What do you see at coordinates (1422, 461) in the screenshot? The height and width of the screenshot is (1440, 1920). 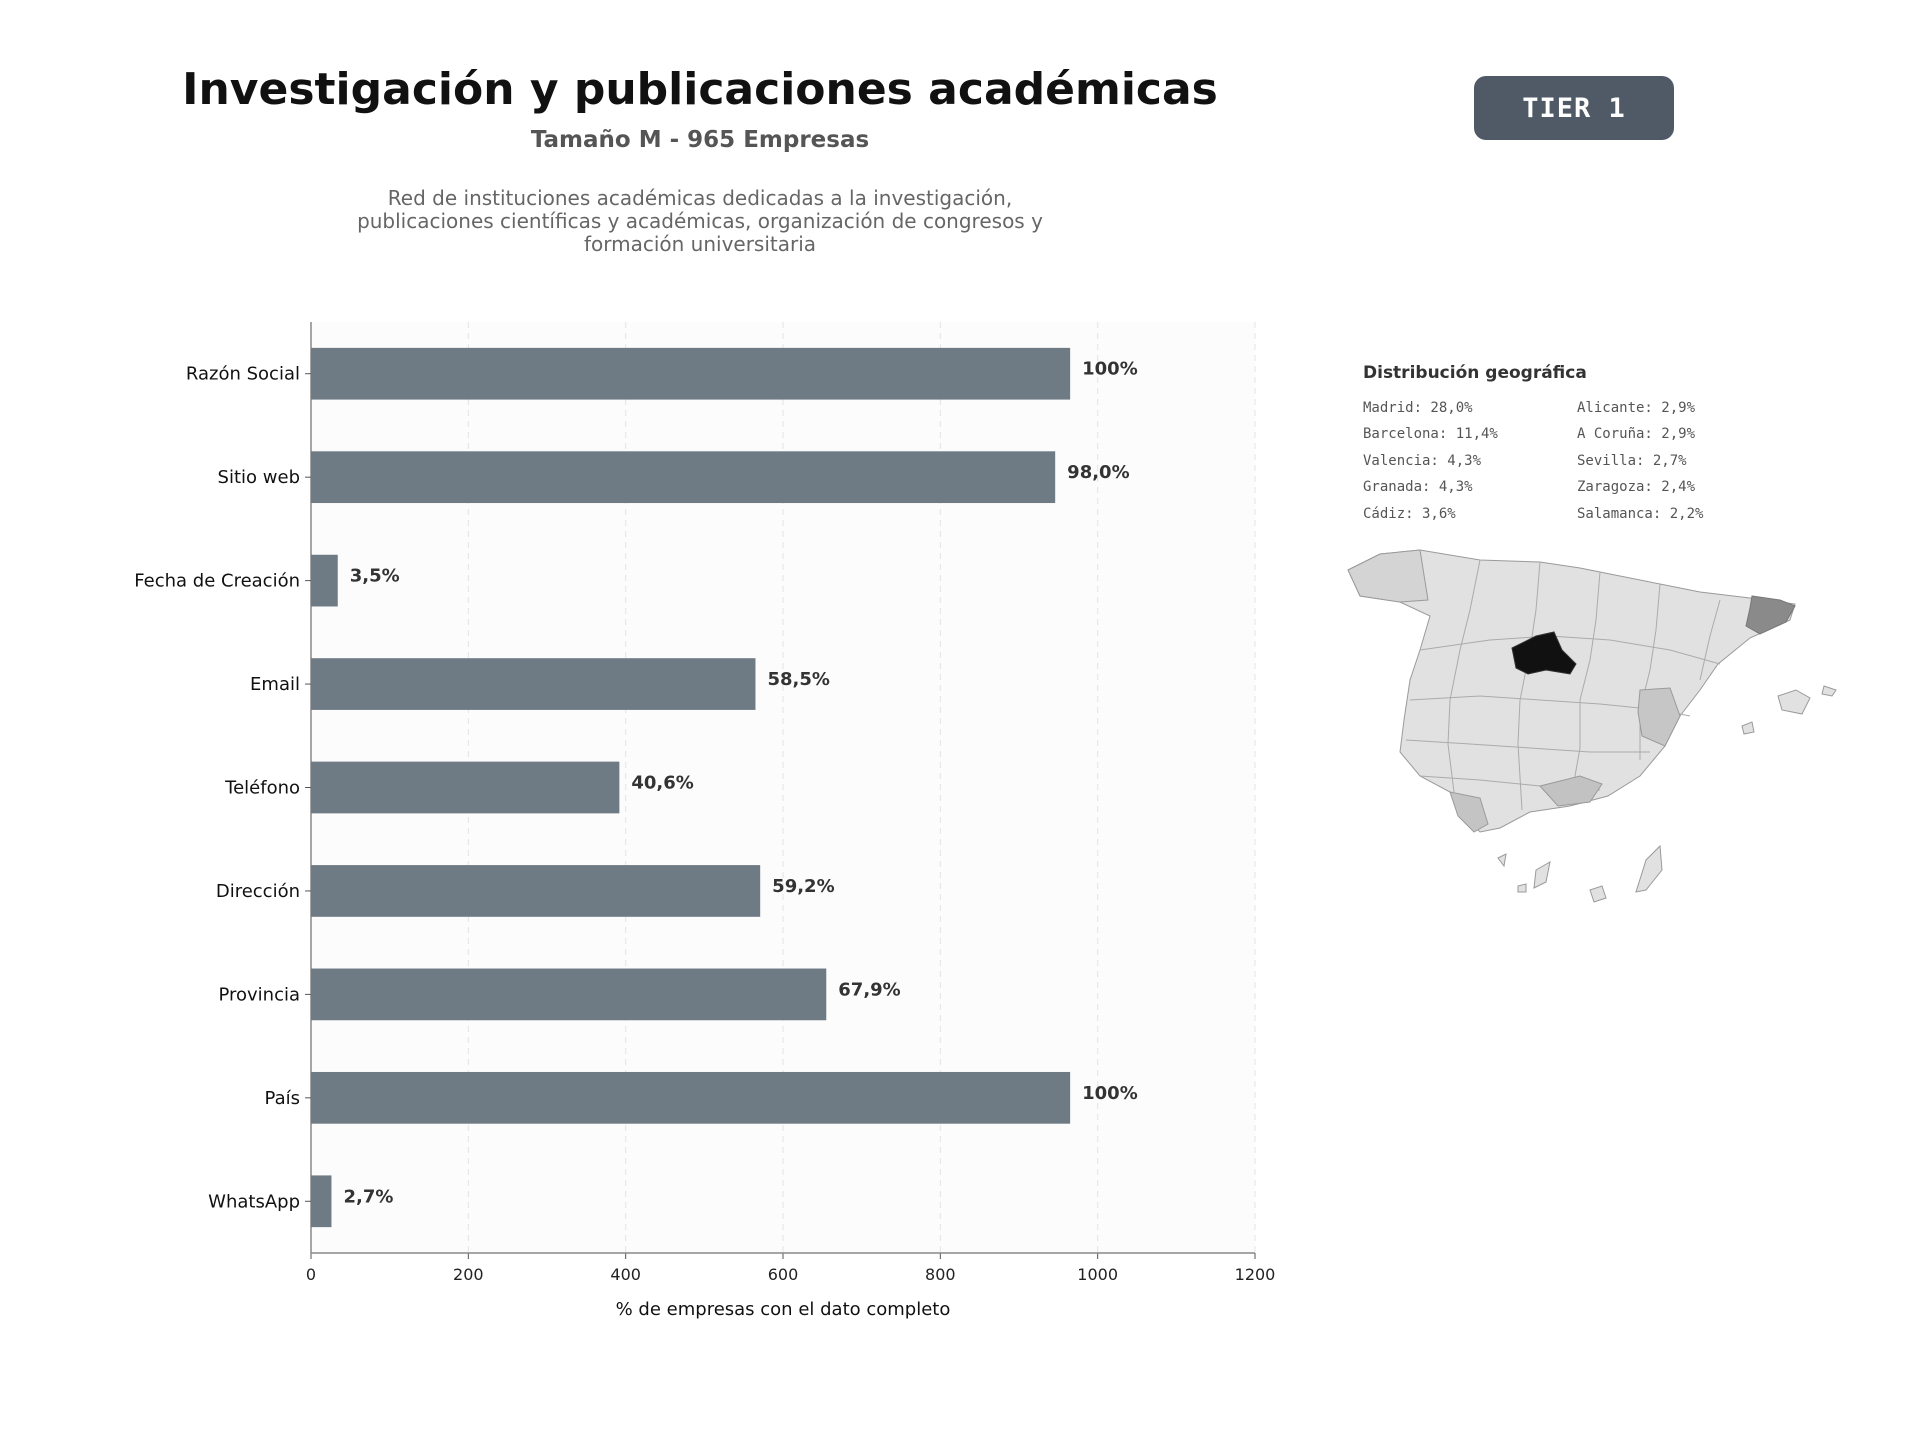 I see `geo-item: Valencia: 4,3%` at bounding box center [1422, 461].